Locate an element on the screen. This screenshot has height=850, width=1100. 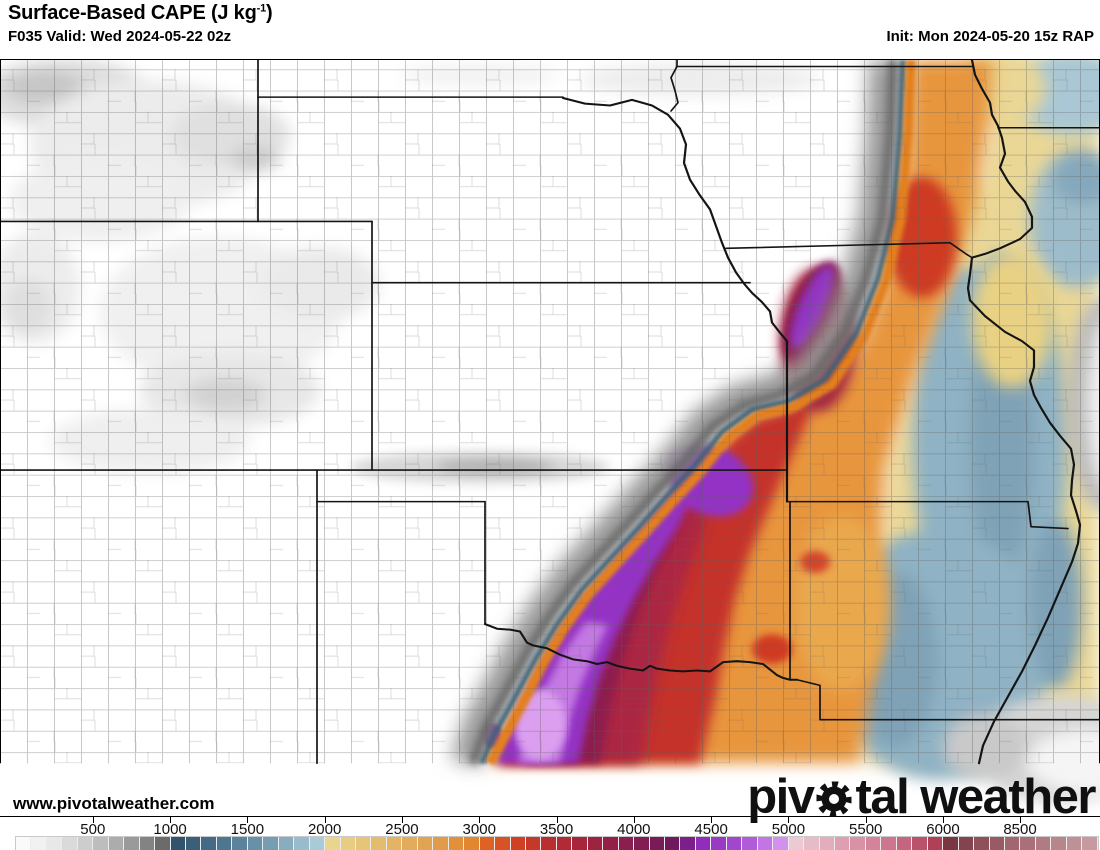
colorbar-tick-label: 4500 is located at coordinates (711, 829).